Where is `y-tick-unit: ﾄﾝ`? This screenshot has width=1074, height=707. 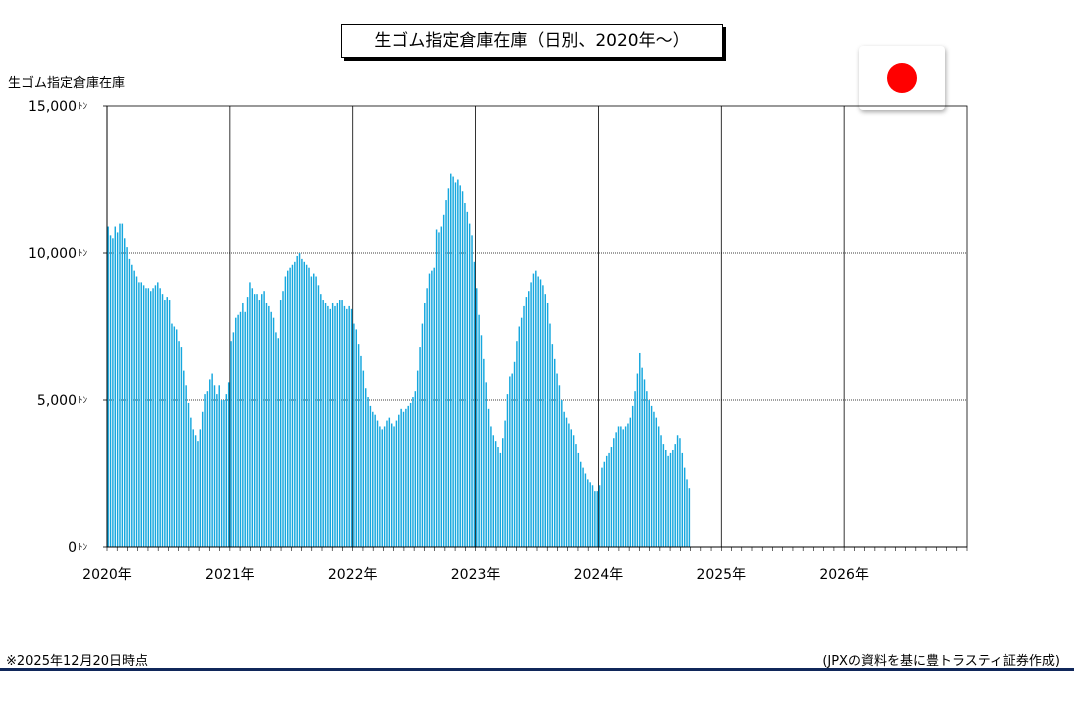 y-tick-unit: ﾄﾝ is located at coordinates (83, 254).